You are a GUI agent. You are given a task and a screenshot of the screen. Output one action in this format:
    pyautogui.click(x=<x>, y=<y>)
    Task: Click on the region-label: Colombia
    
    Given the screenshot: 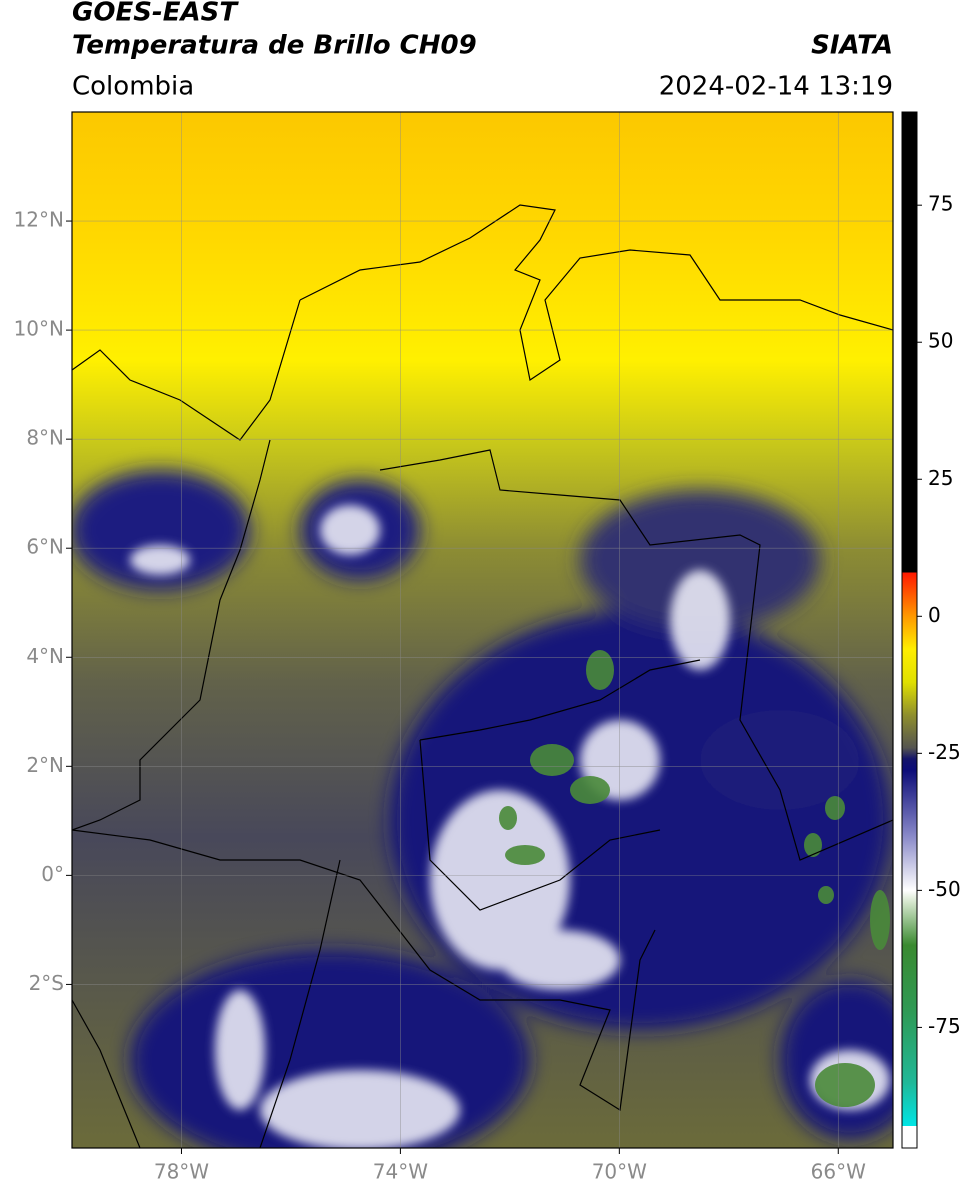 What is the action you would take?
    pyautogui.click(x=133, y=87)
    